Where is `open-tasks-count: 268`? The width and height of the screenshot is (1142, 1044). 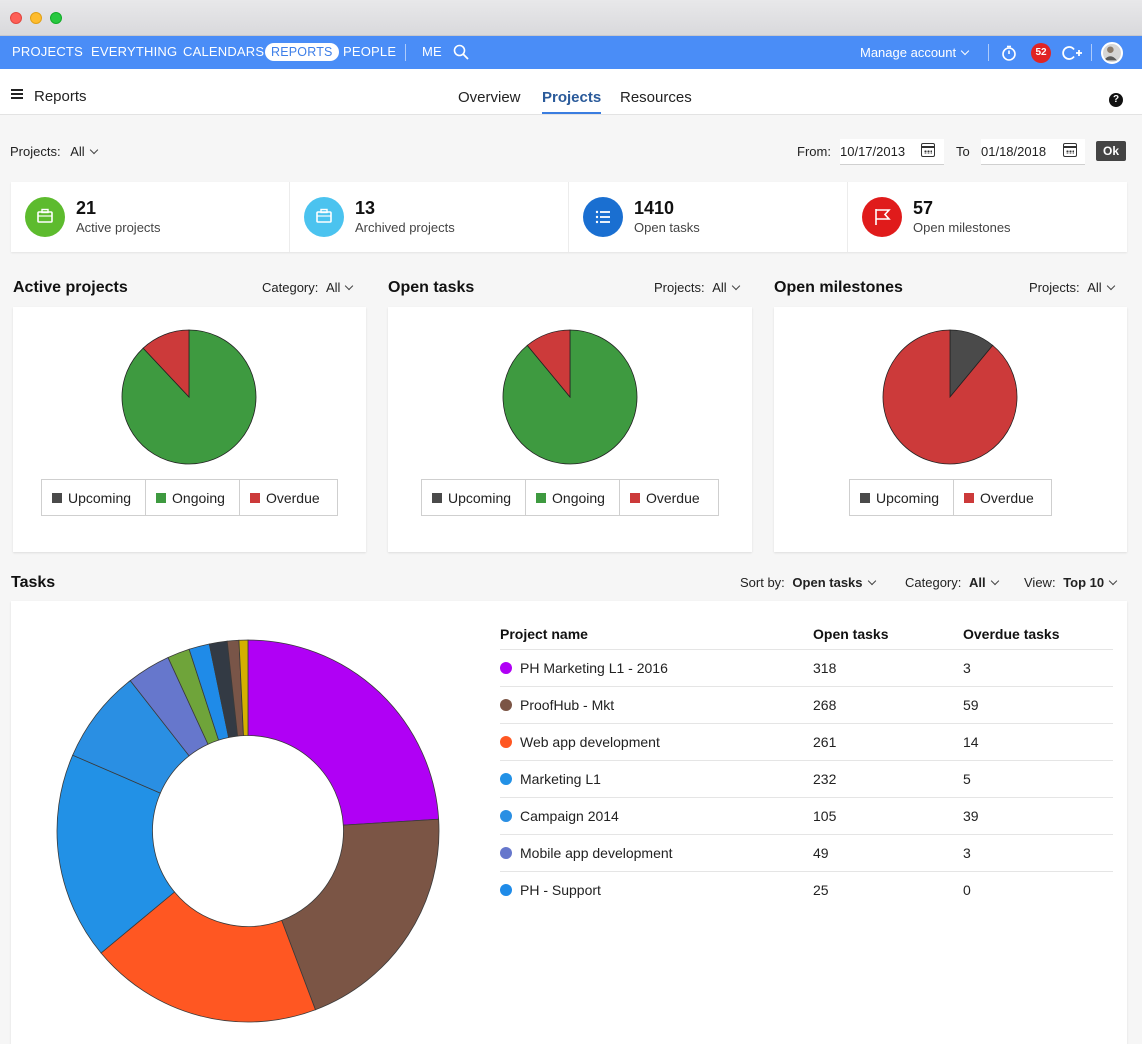
open-tasks-count: 268 is located at coordinates (825, 705).